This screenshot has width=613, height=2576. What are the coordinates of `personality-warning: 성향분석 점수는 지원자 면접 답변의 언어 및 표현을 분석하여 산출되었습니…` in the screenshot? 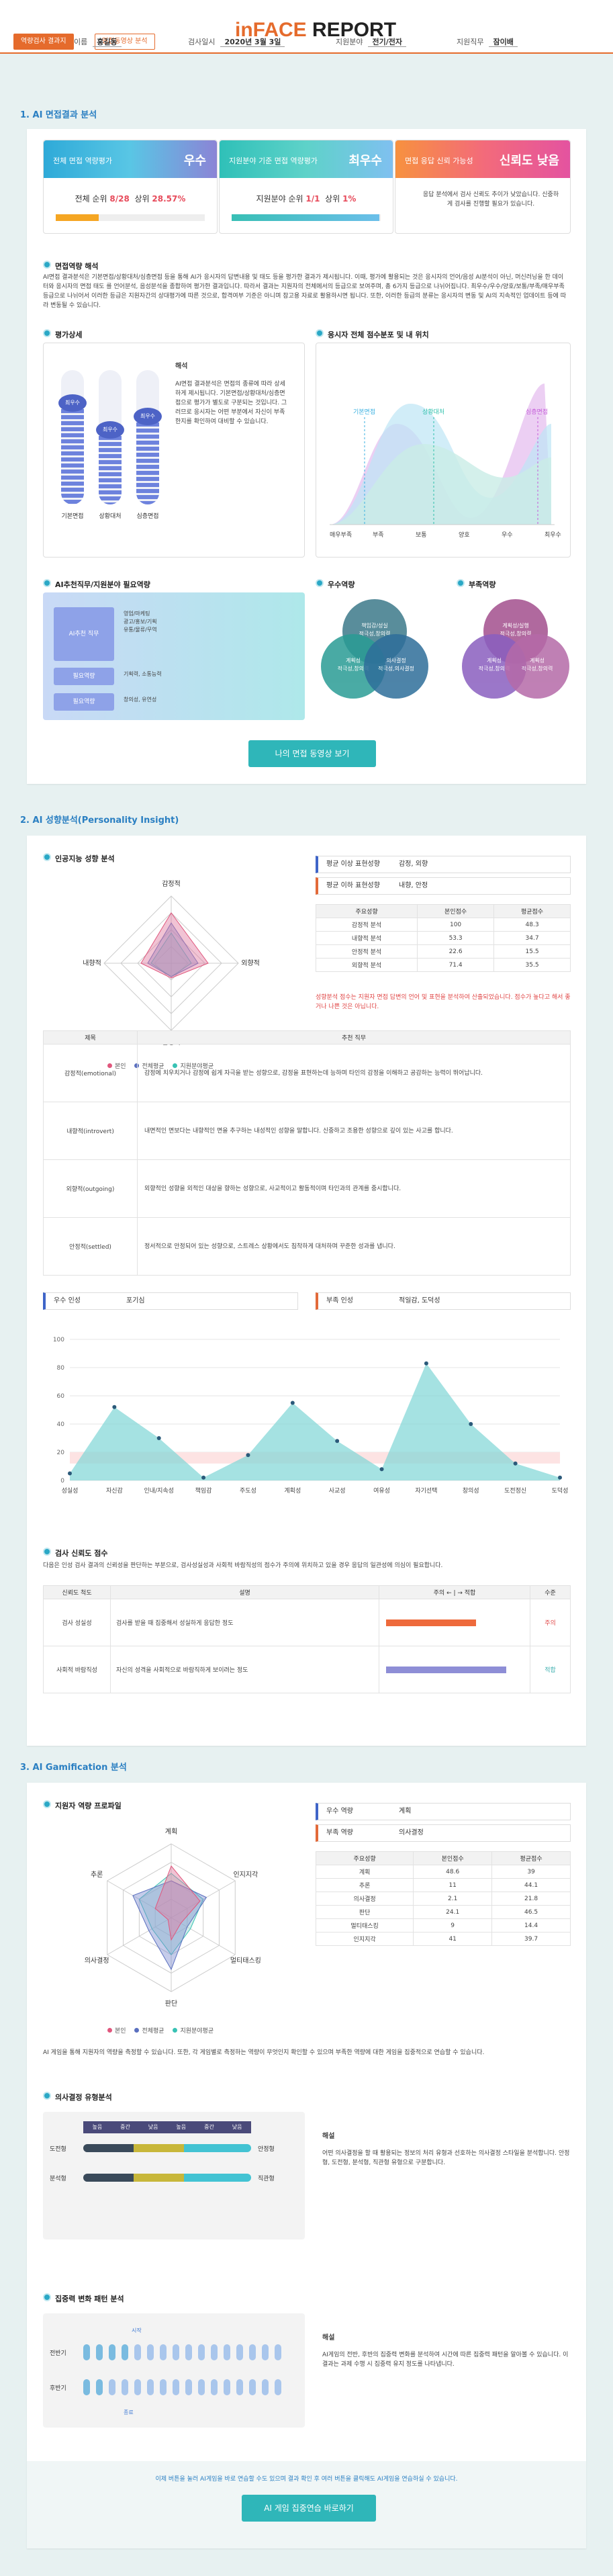 It's located at (443, 1002).